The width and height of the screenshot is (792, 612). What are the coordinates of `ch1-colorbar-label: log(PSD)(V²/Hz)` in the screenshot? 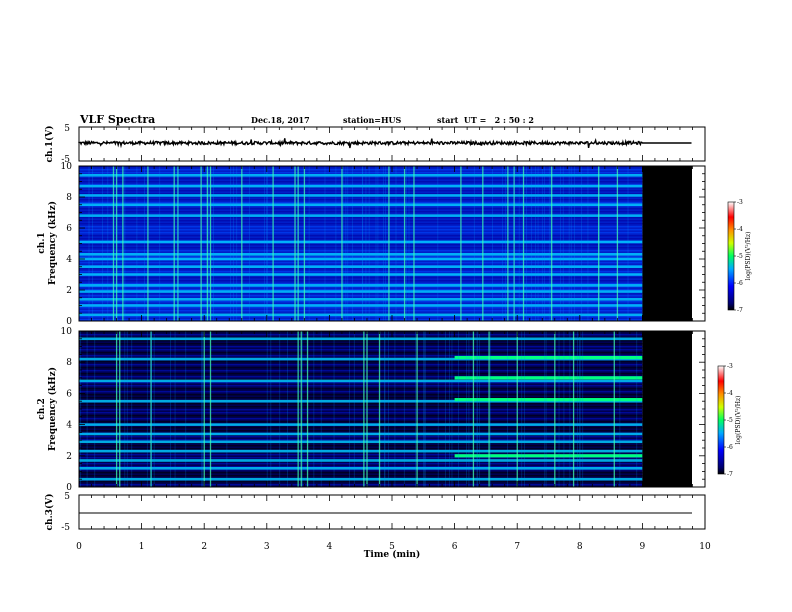 It's located at (748, 256).